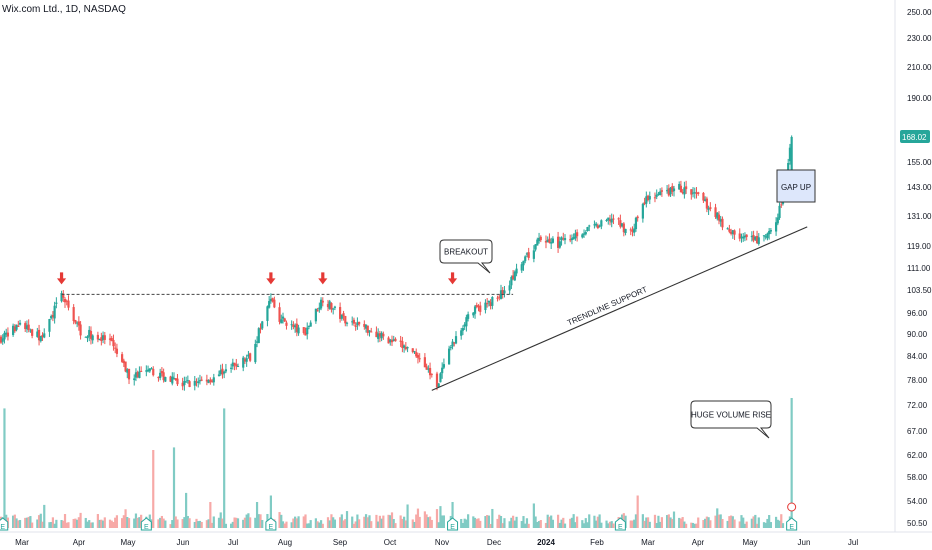 Image resolution: width=932 pixels, height=550 pixels. I want to click on volume-callout-text: HUGE VOLUME RISE, so click(731, 415).